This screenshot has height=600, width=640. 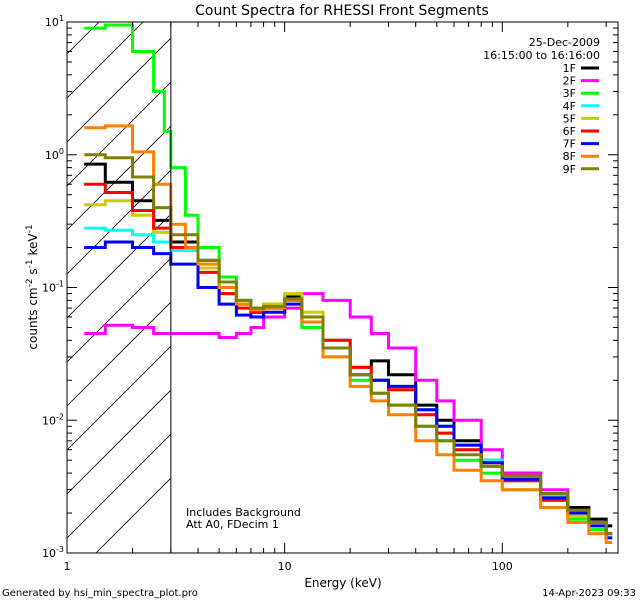 I want to click on legend-label-3F: 3F, so click(x=569, y=93).